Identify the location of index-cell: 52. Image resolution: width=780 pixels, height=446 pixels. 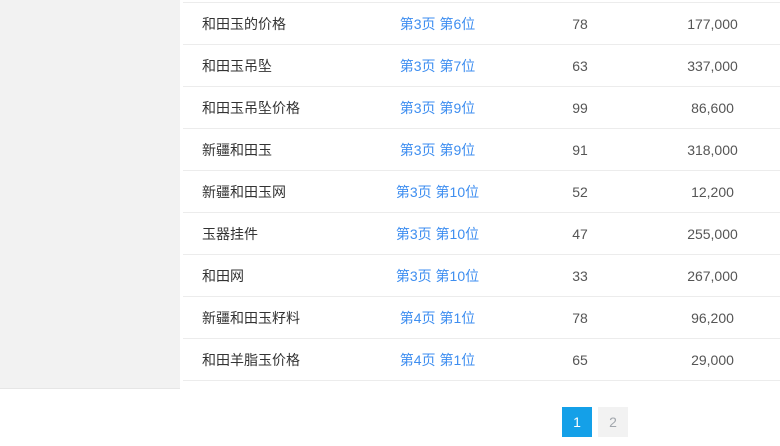
(580, 191).